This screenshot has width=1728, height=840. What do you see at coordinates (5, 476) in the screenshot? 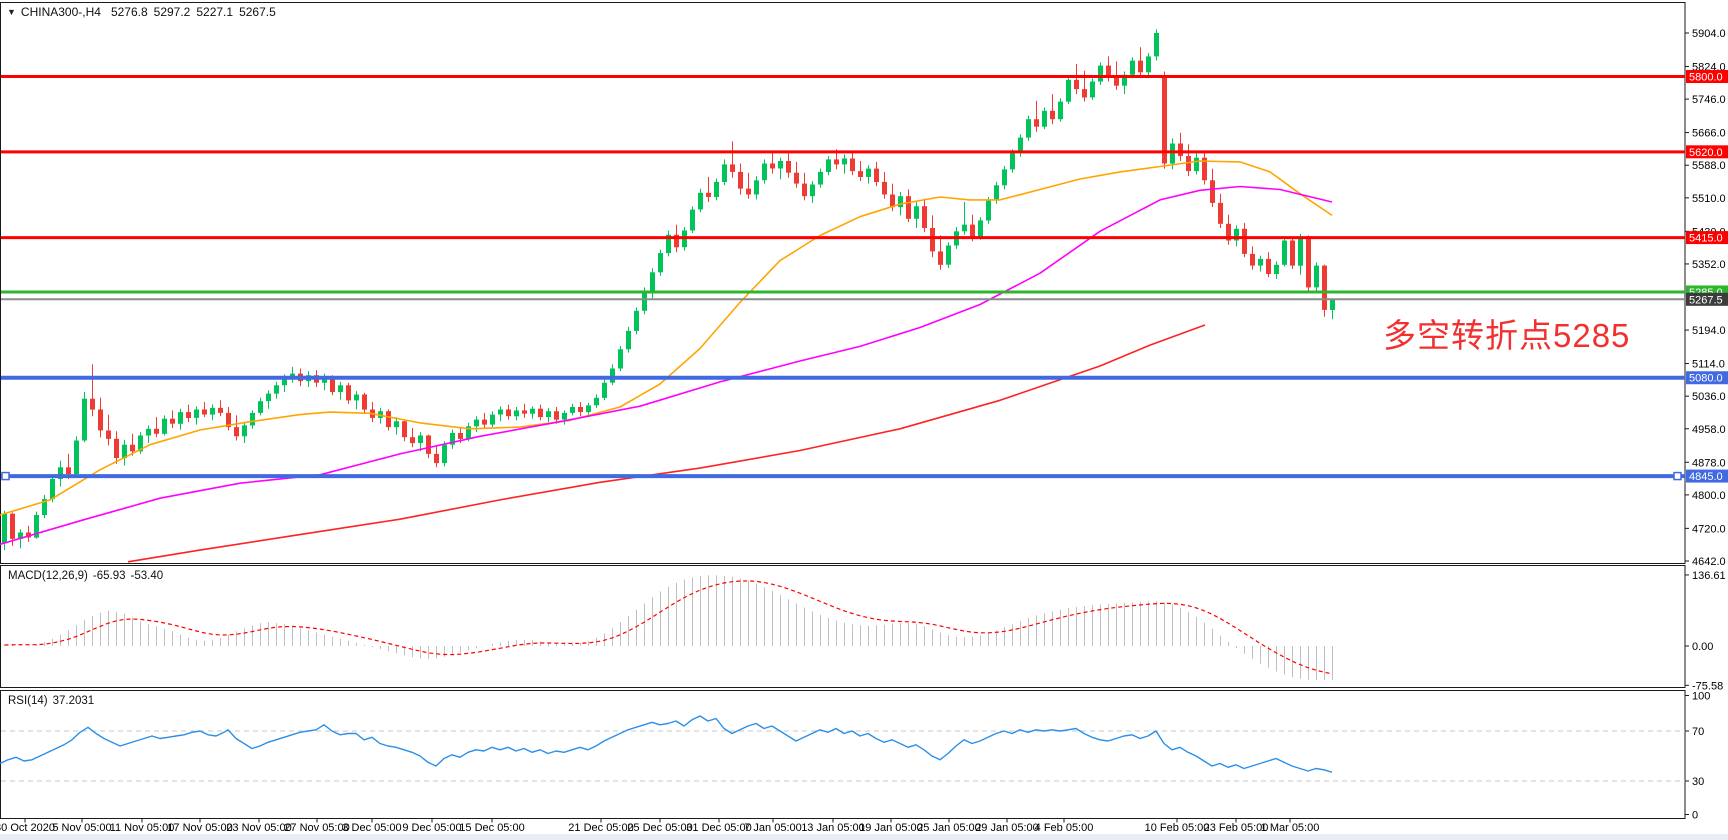
I see `hline-handle-left` at bounding box center [5, 476].